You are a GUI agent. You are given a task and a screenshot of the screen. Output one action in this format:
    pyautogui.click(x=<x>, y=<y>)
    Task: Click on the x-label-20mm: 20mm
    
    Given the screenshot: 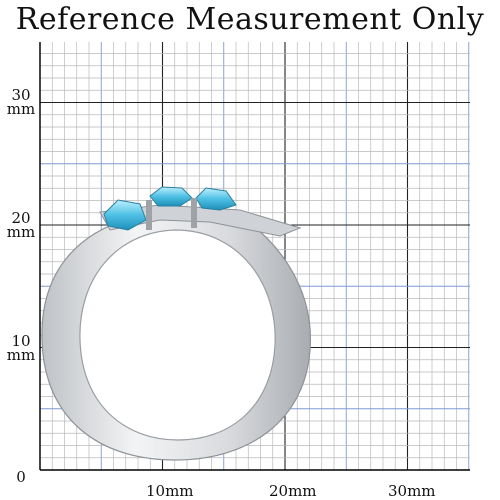 What is the action you would take?
    pyautogui.click(x=293, y=491)
    